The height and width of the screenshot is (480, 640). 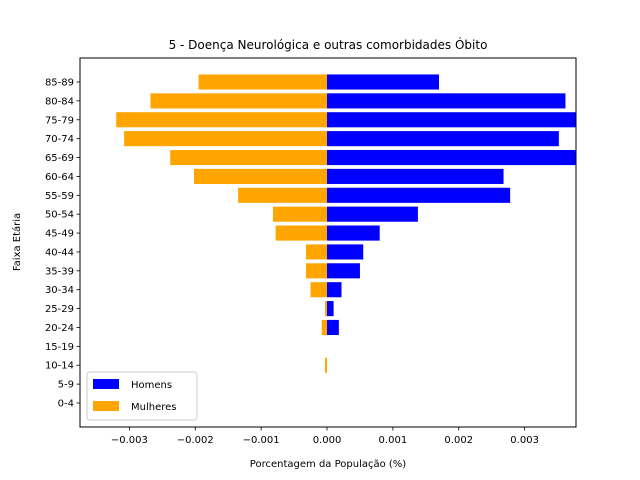 What do you see at coordinates (59, 347) in the screenshot?
I see `y-tick-label-15-19: 15-19` at bounding box center [59, 347].